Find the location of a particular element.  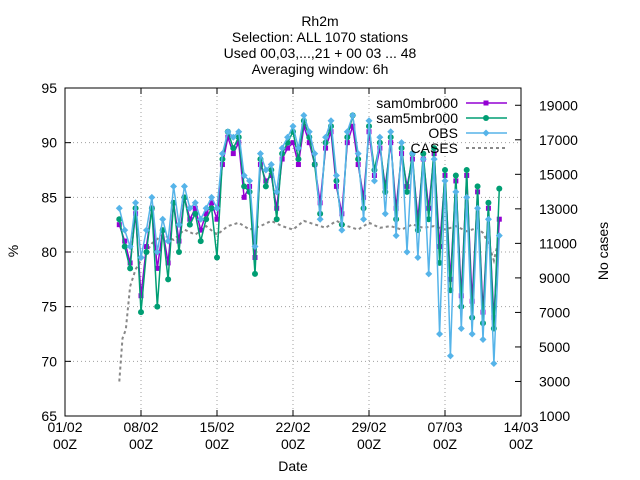

y2-tick-label: 19000 is located at coordinates (558, 105).